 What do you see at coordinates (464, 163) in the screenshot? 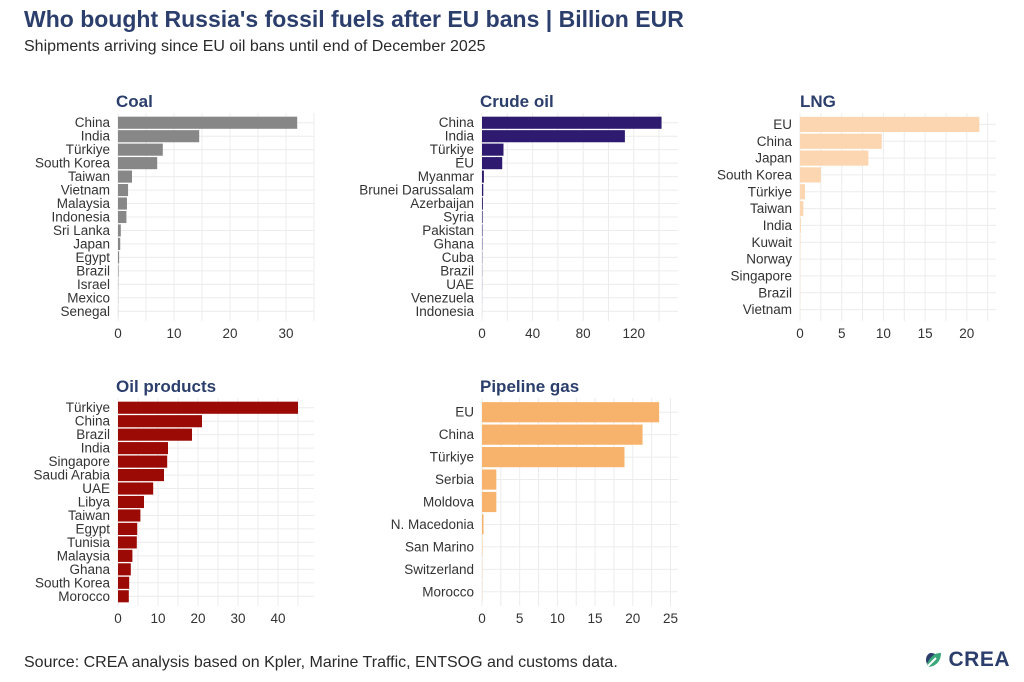
I see `category-label: EU` at bounding box center [464, 163].